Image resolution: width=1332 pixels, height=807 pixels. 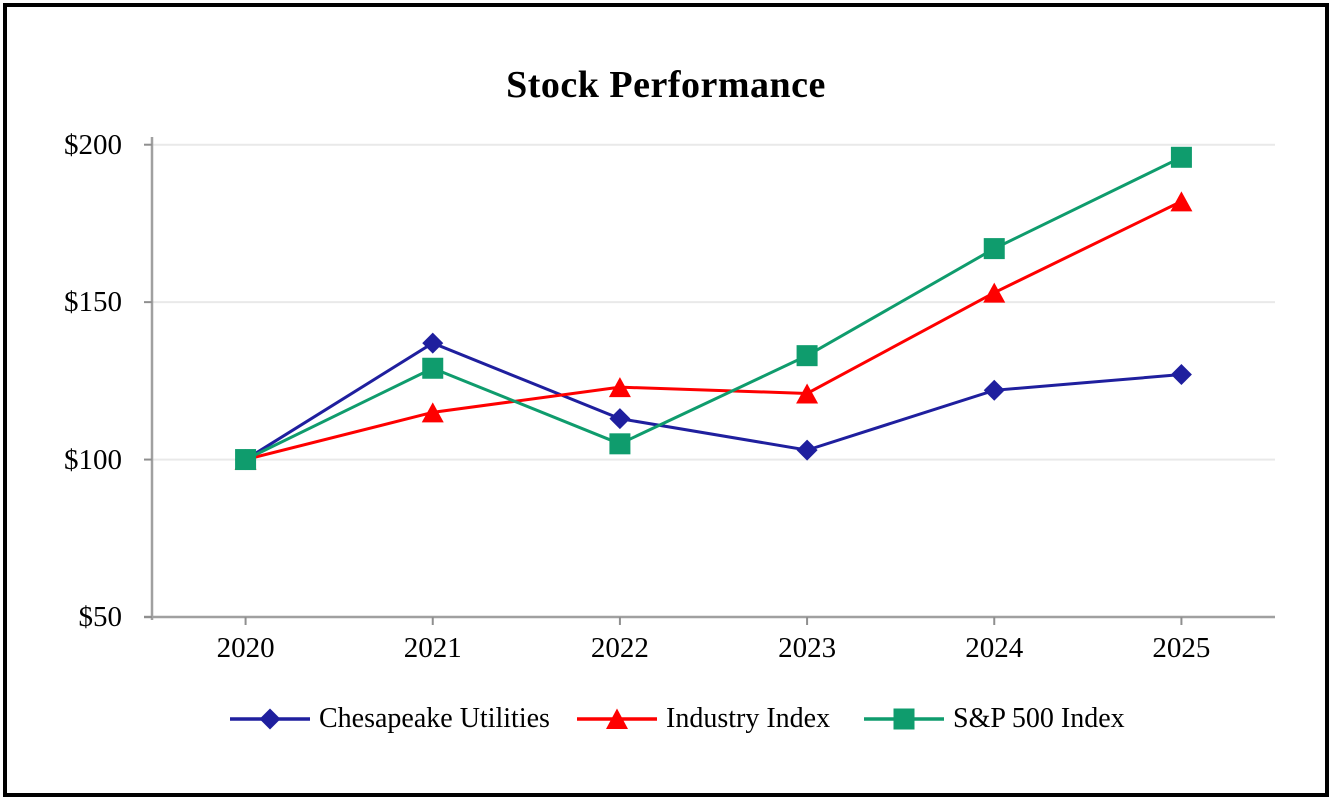 What do you see at coordinates (1181, 648) in the screenshot?
I see `x-tick-label-2025: 2025` at bounding box center [1181, 648].